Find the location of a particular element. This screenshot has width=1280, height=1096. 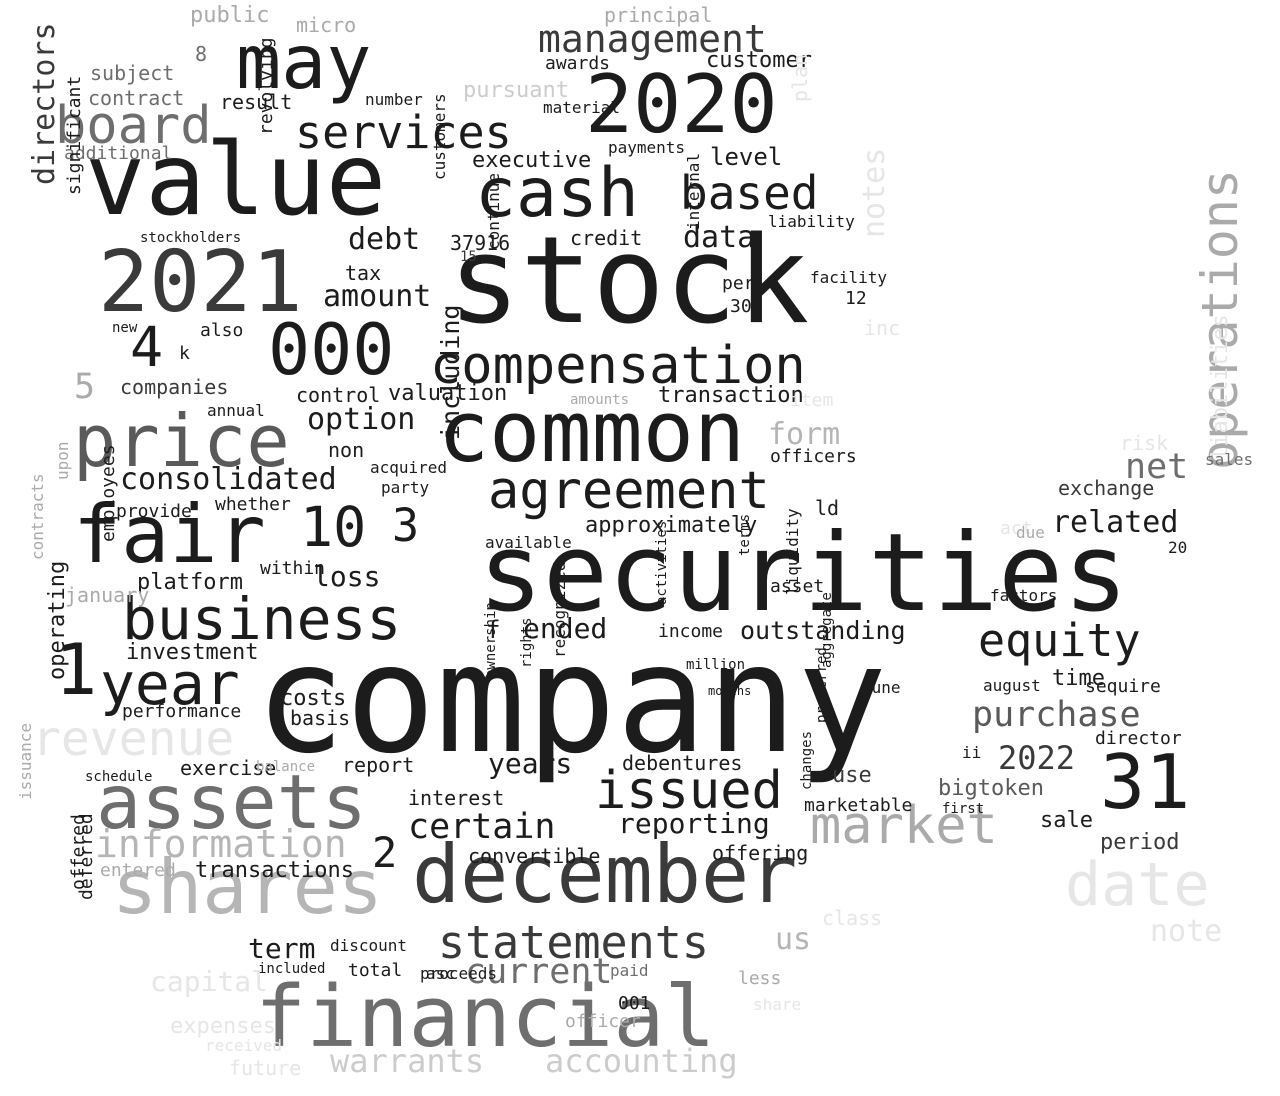

cloud-word: services is located at coordinates (403, 132).